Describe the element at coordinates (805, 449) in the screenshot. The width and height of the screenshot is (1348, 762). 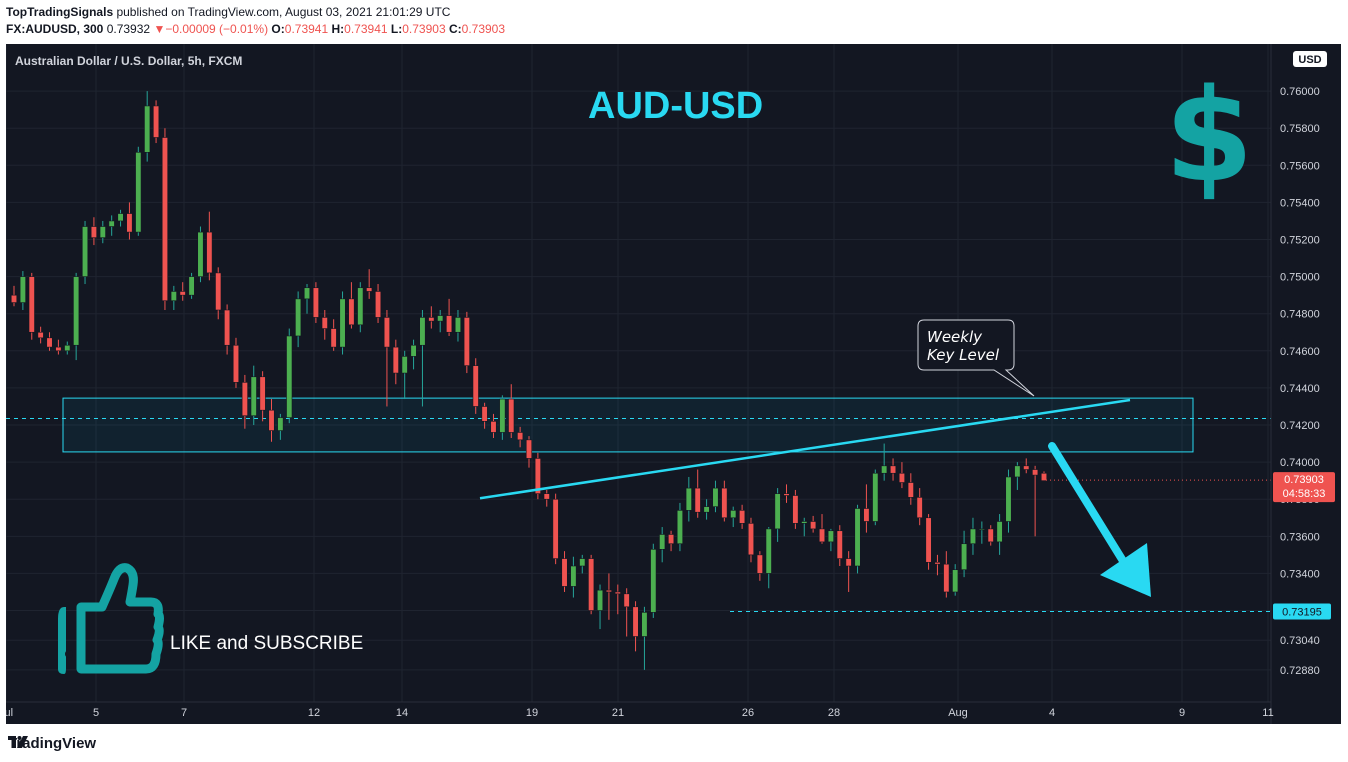
I see `trend-line` at that location.